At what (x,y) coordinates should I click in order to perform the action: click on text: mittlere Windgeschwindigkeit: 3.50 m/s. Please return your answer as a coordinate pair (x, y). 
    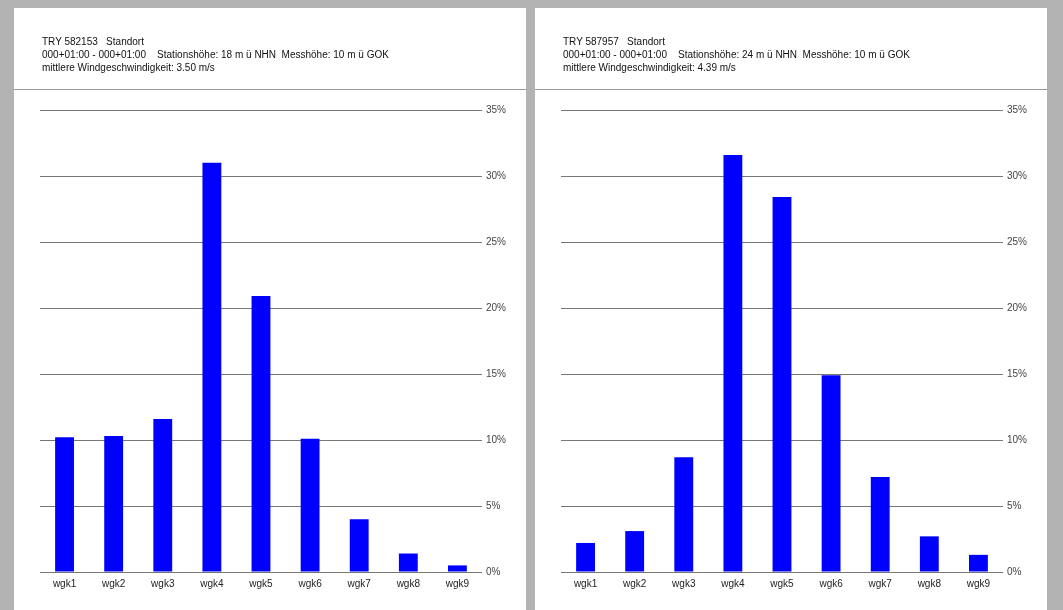
    Looking at the image, I should click on (129, 67).